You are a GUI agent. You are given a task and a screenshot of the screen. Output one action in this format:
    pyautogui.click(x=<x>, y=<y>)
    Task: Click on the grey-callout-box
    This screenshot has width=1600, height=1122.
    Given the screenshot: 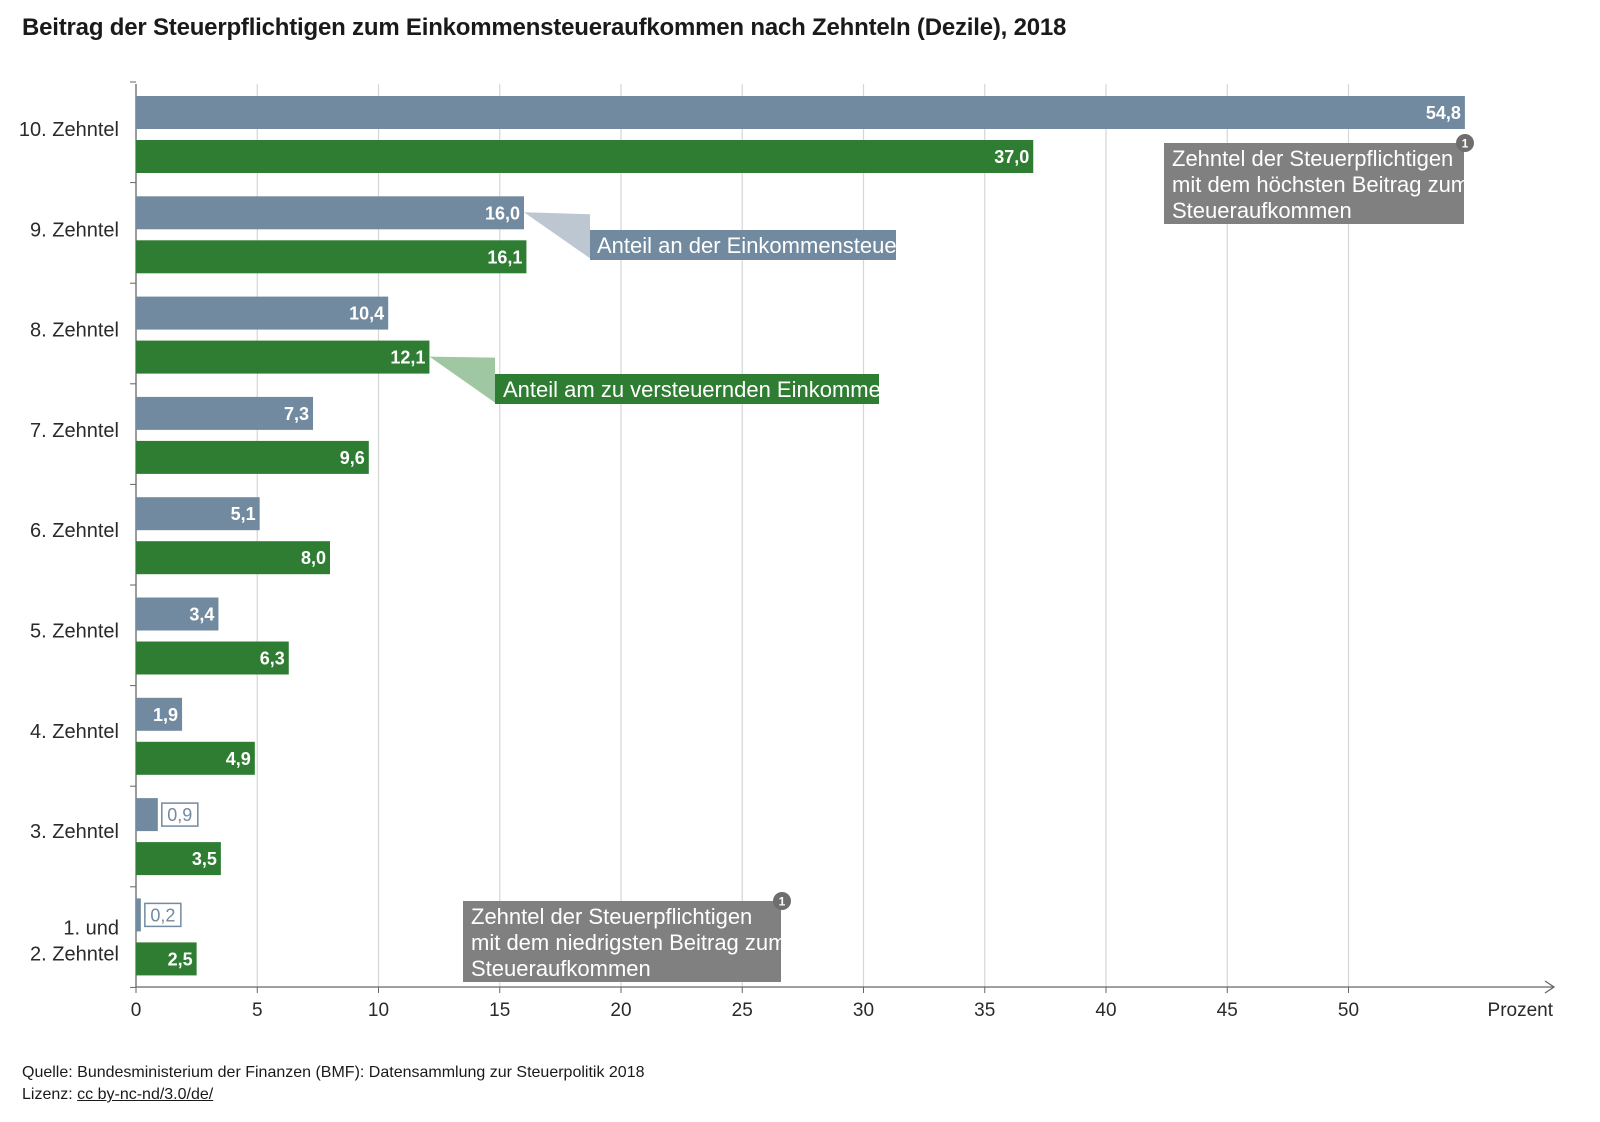 What is the action you would take?
    pyautogui.click(x=743, y=245)
    